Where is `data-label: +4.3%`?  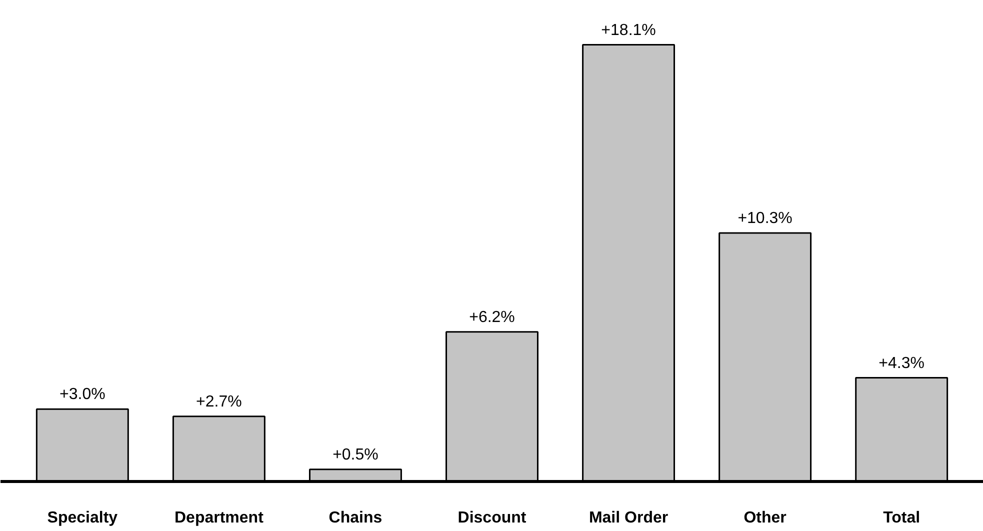 data-label: +4.3% is located at coordinates (901, 363).